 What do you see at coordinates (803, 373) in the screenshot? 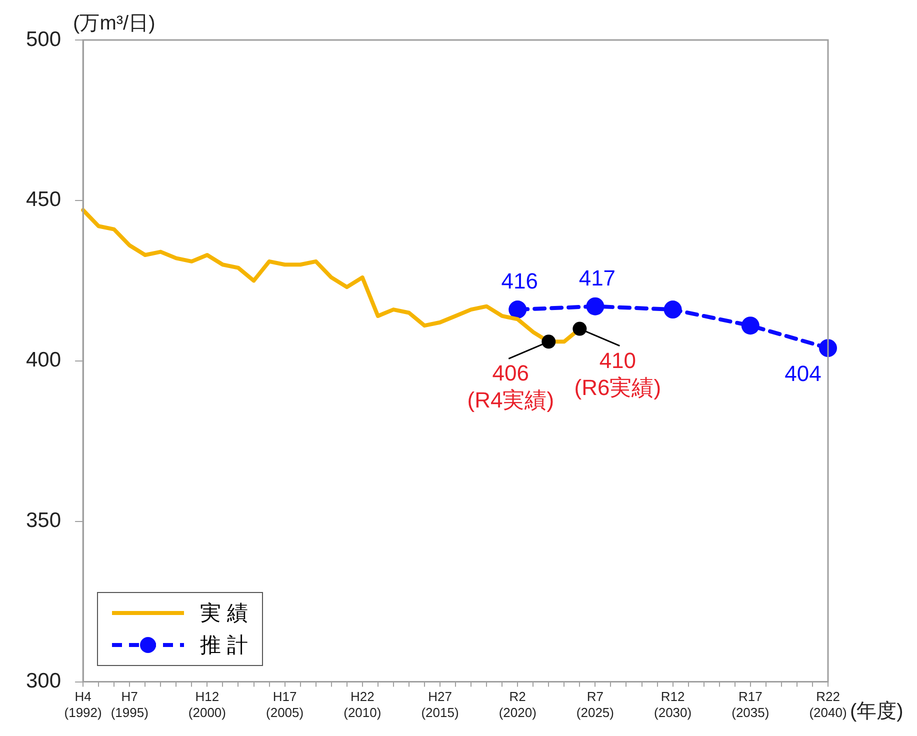
I see `data-label: 404` at bounding box center [803, 373].